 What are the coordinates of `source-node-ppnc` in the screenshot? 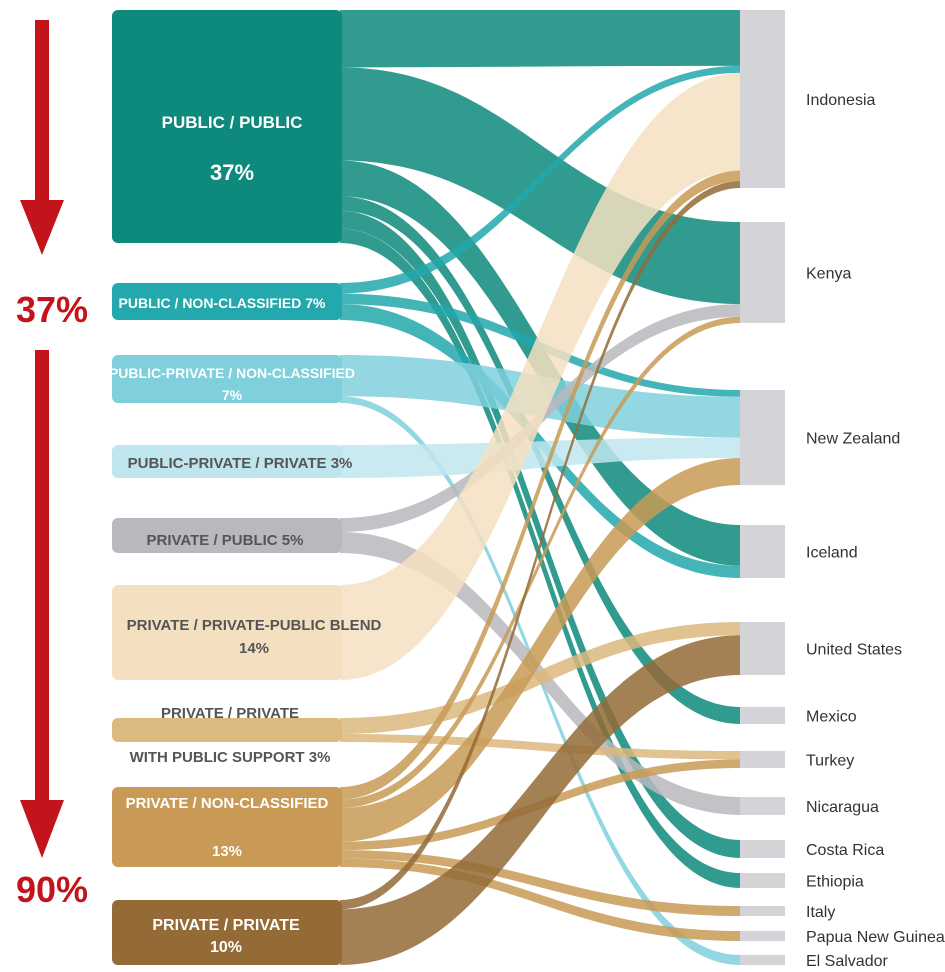 It's located at (227, 379).